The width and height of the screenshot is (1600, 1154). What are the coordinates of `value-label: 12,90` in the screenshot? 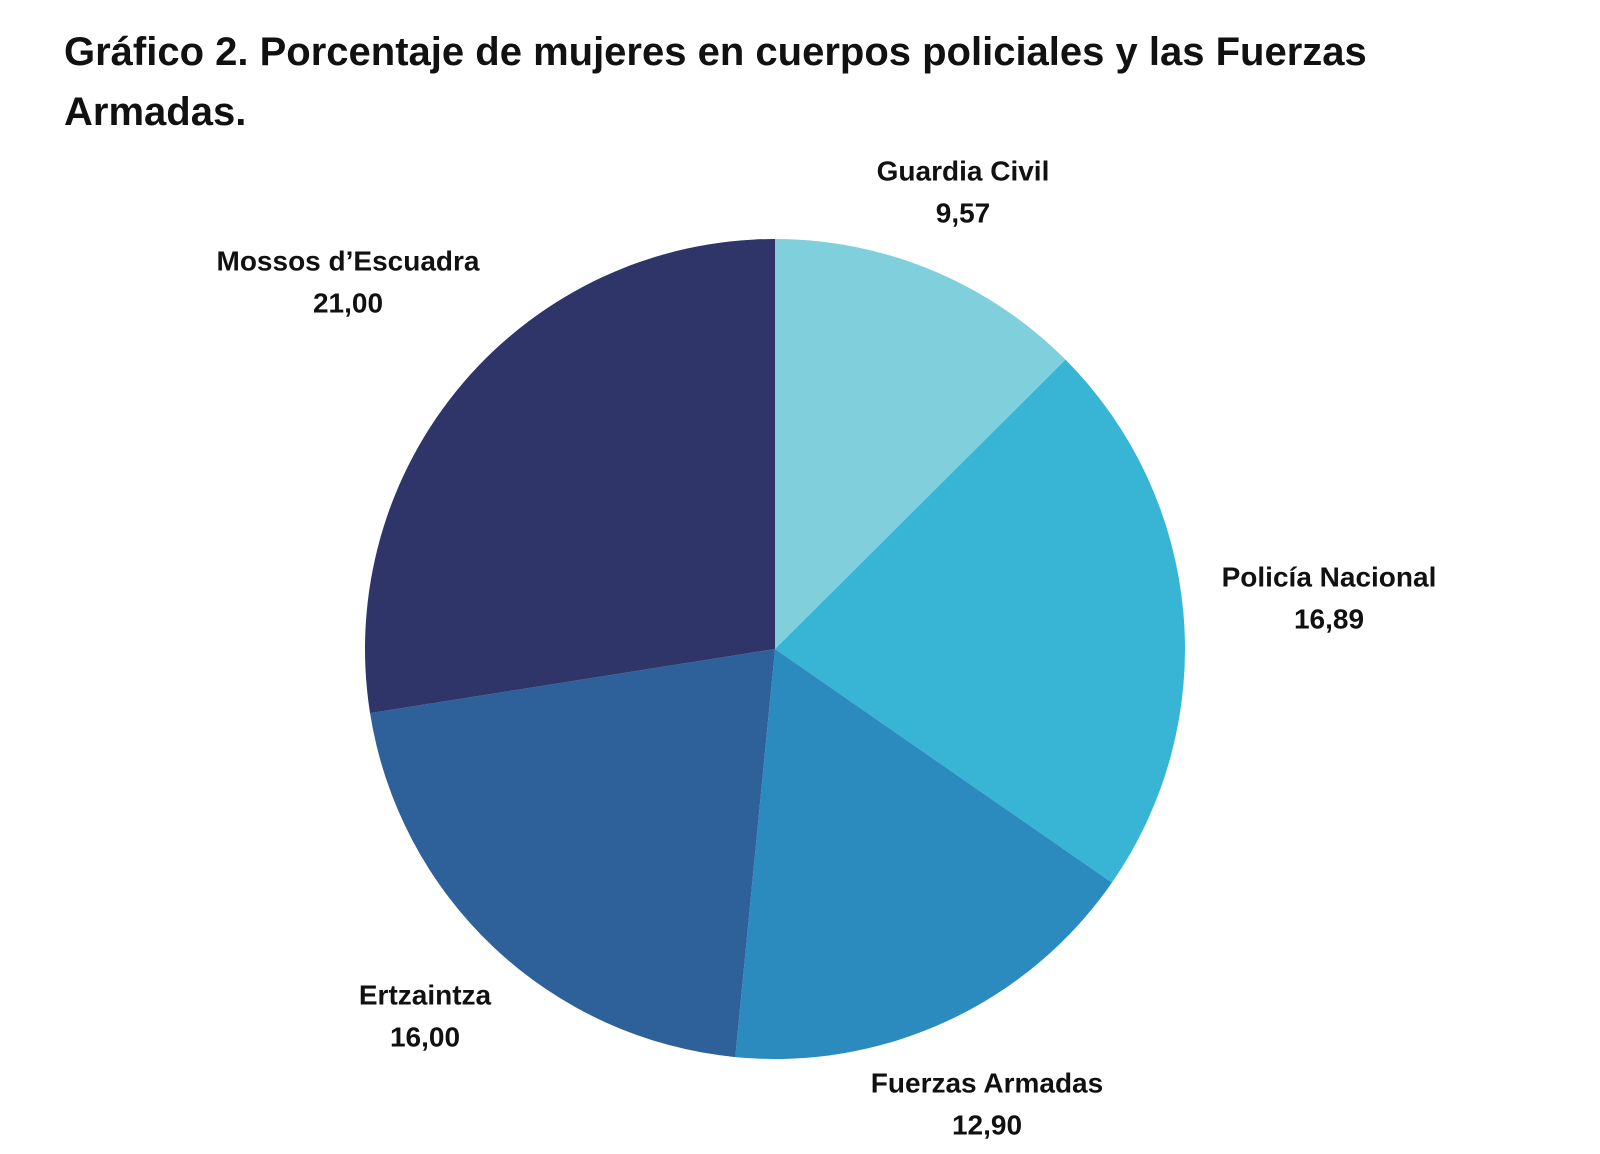 It's located at (987, 1124).